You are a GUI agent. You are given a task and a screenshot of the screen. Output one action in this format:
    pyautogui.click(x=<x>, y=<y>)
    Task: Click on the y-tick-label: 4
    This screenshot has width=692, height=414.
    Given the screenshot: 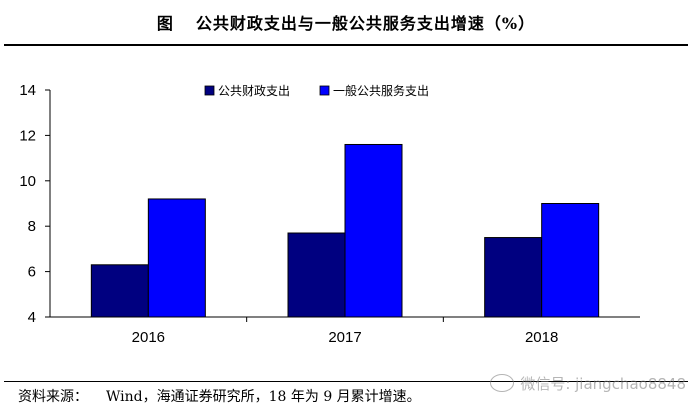 What is the action you would take?
    pyautogui.click(x=32, y=317)
    